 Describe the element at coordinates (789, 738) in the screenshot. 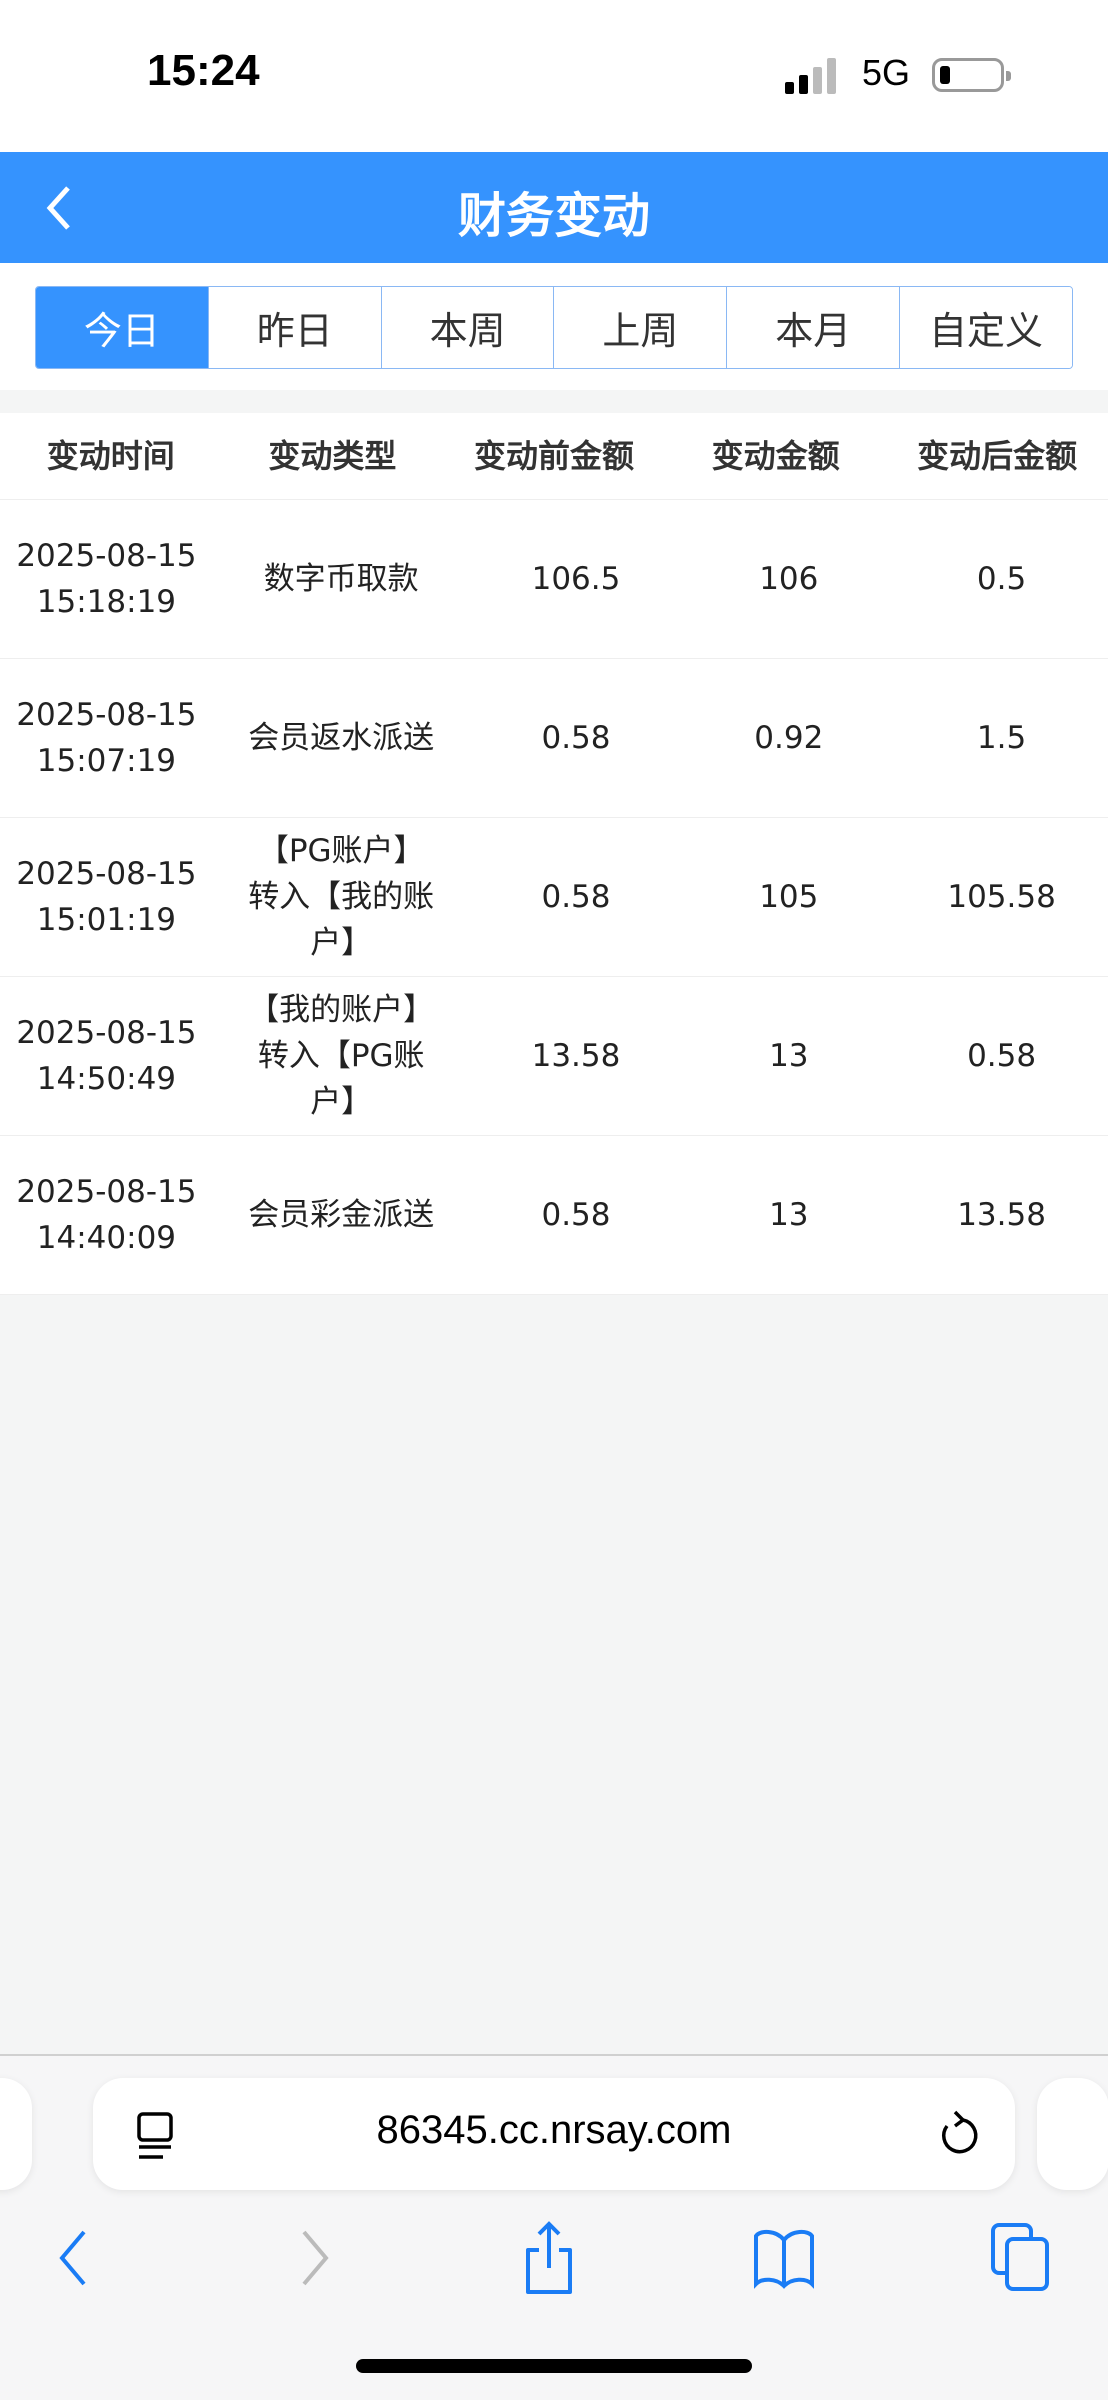

I see `cell-amount: 0.92` at that location.